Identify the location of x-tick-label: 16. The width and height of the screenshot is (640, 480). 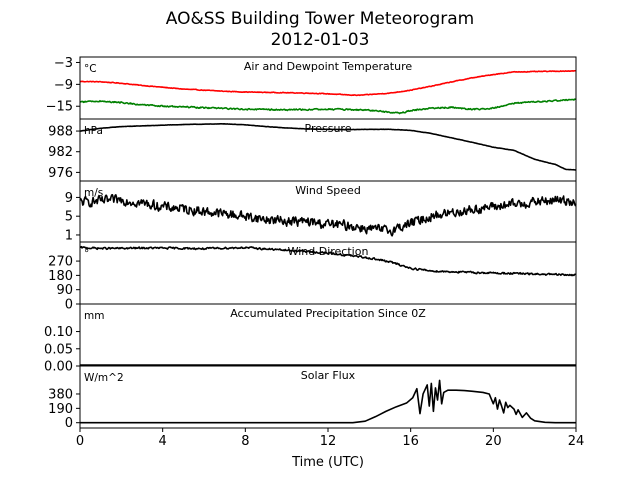
(410, 441).